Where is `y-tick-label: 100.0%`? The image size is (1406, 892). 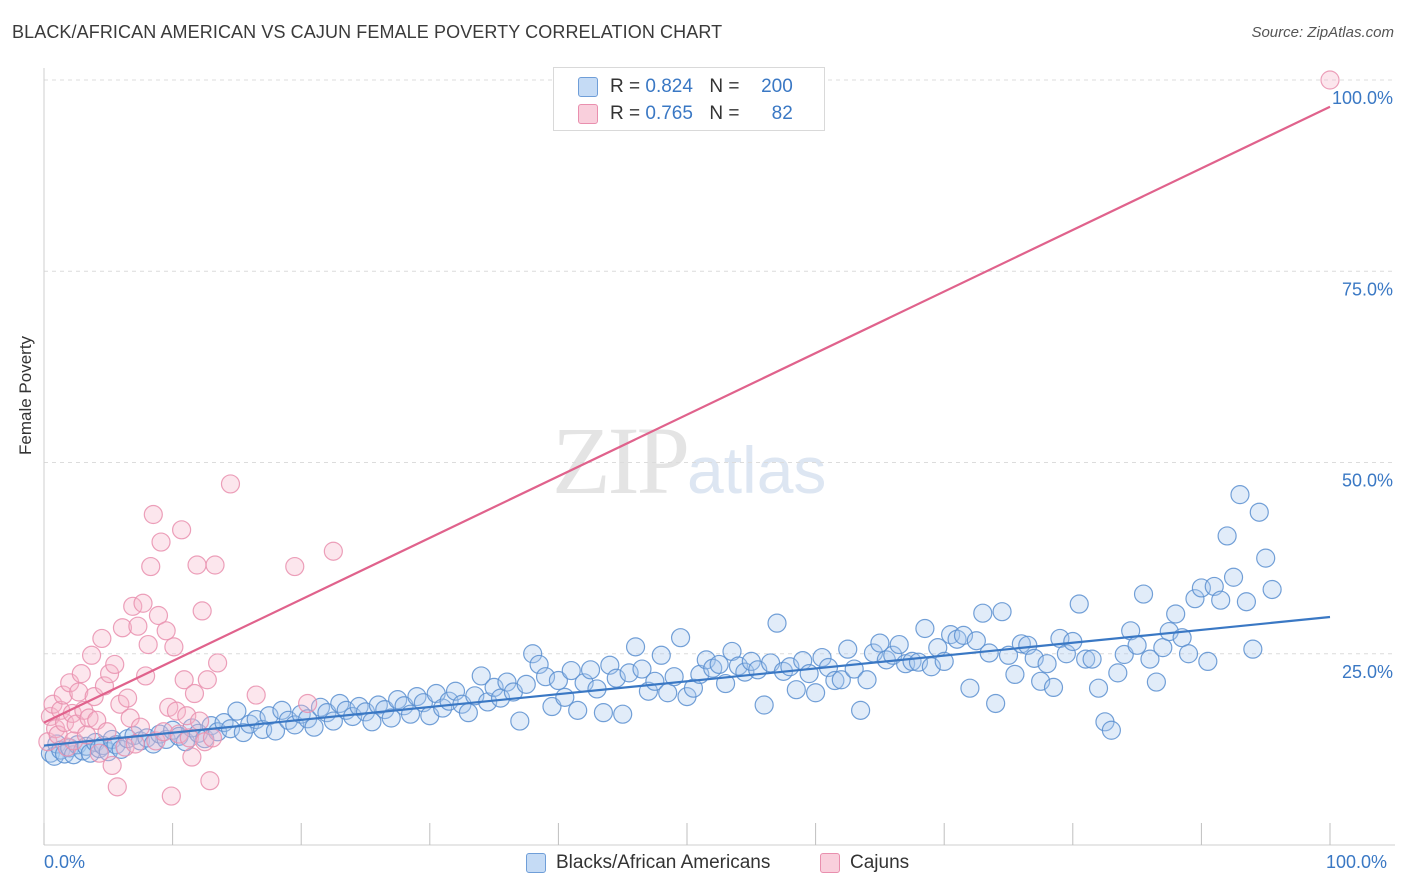 y-tick-label: 100.0% is located at coordinates (1362, 98).